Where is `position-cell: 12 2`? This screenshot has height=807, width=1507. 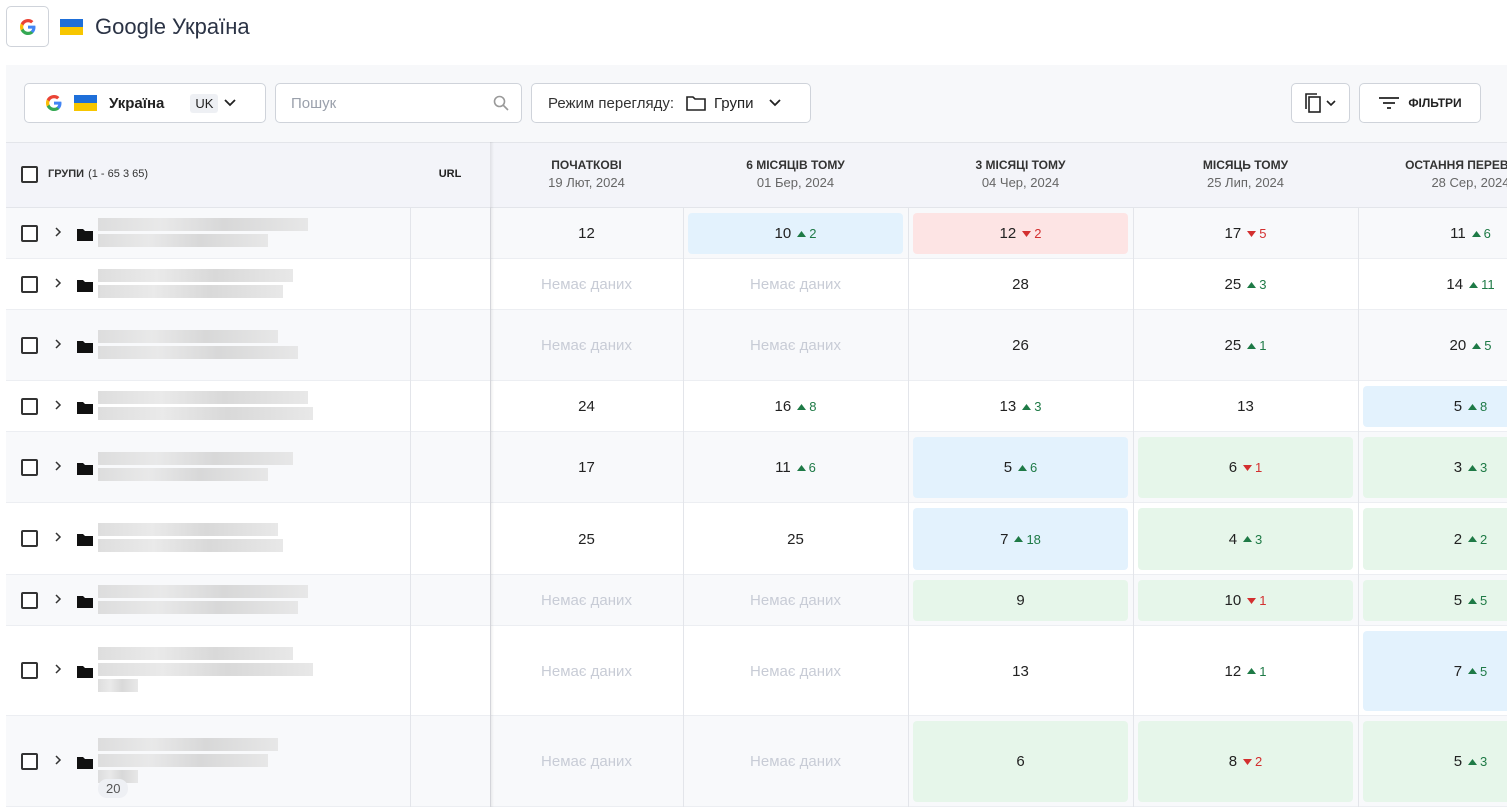
position-cell: 12 2 is located at coordinates (1020, 233).